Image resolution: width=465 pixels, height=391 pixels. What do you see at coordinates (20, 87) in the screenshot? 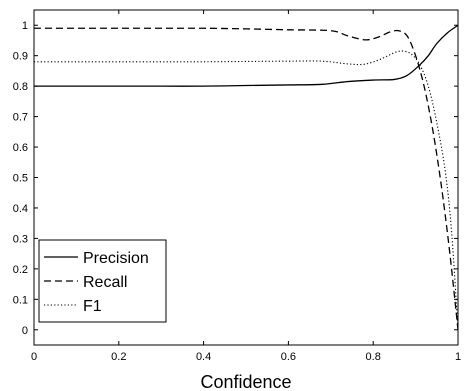
I see `y-tick-label: 0.8` at bounding box center [20, 87].